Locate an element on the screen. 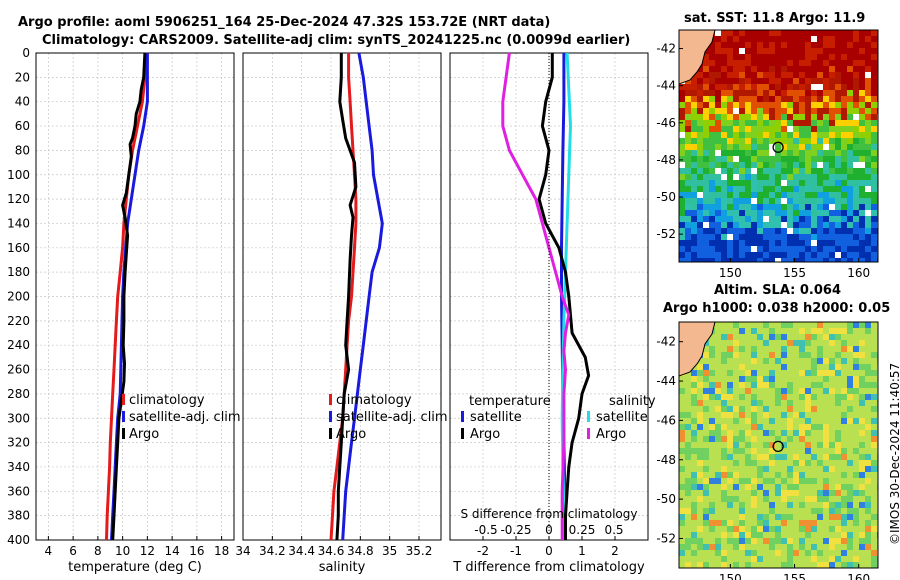 This screenshot has width=900, height=580. sst-map-title: sat. SST: 11.8 Argo: 11.9 is located at coordinates (775, 18).